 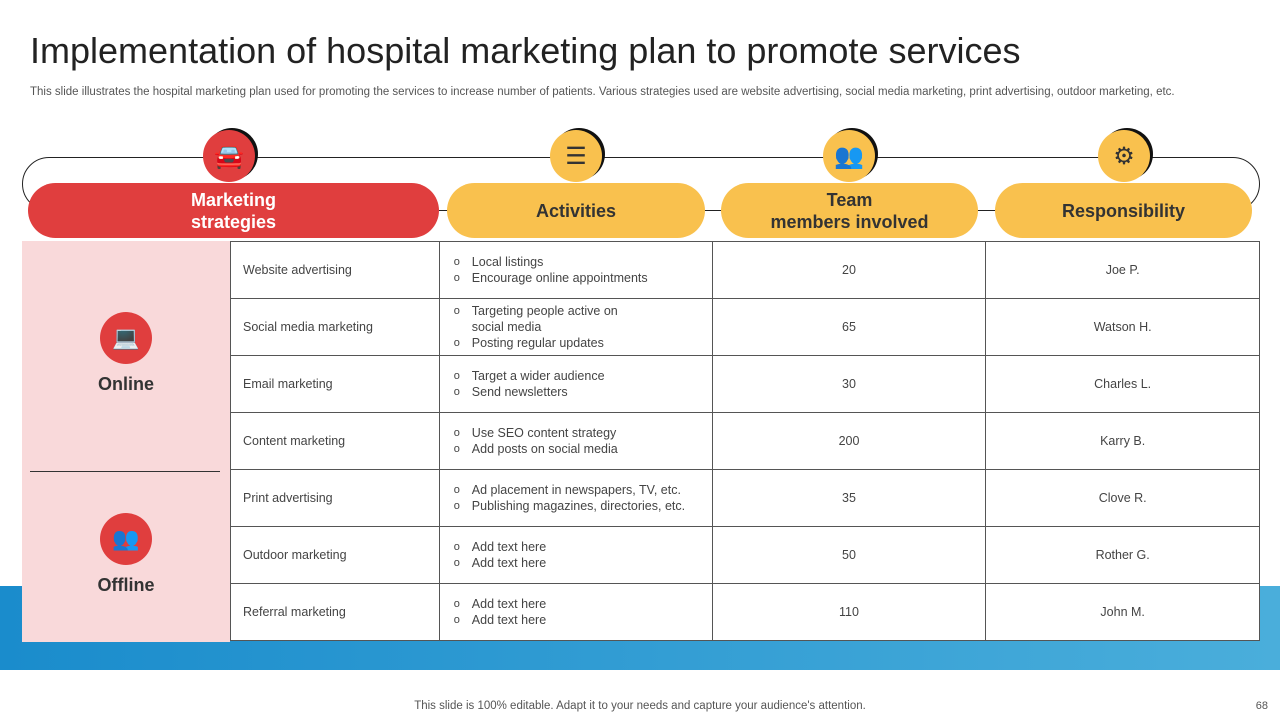 What do you see at coordinates (1122, 327) in the screenshot?
I see `responsibility-cell: Watson H.` at bounding box center [1122, 327].